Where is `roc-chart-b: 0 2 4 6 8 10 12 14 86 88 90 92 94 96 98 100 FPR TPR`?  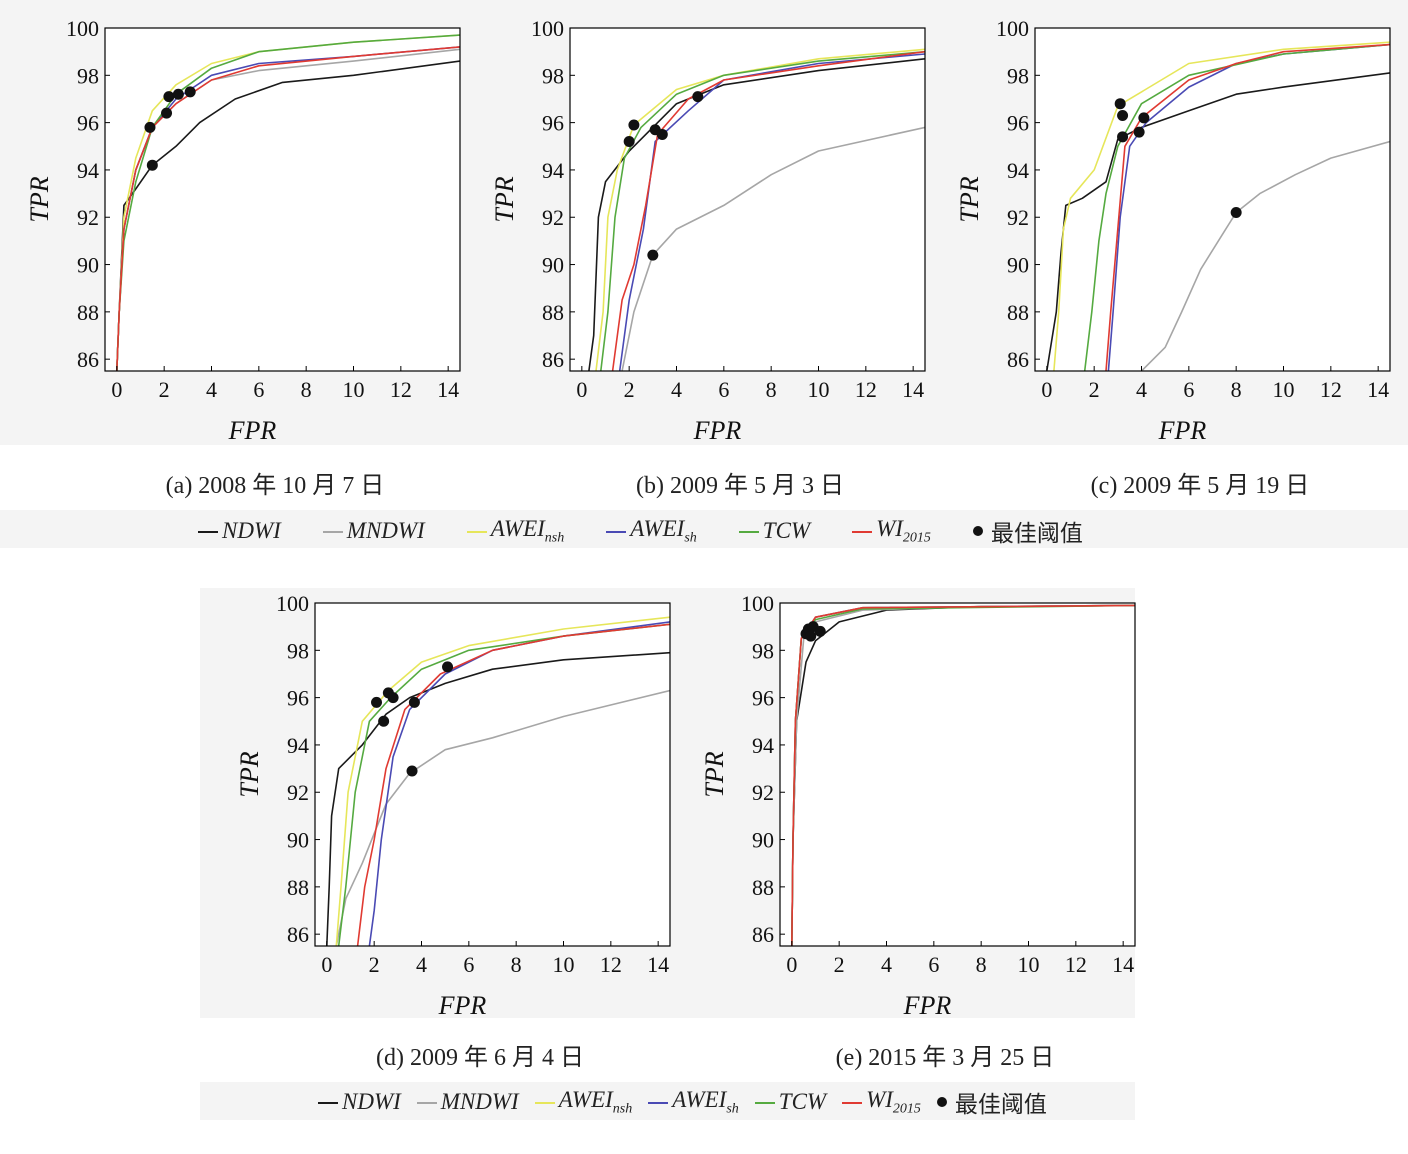 roc-chart-b: 0 2 4 6 8 10 12 14 86 88 90 92 94 96 98 100 FPR TPR is located at coordinates (708, 230).